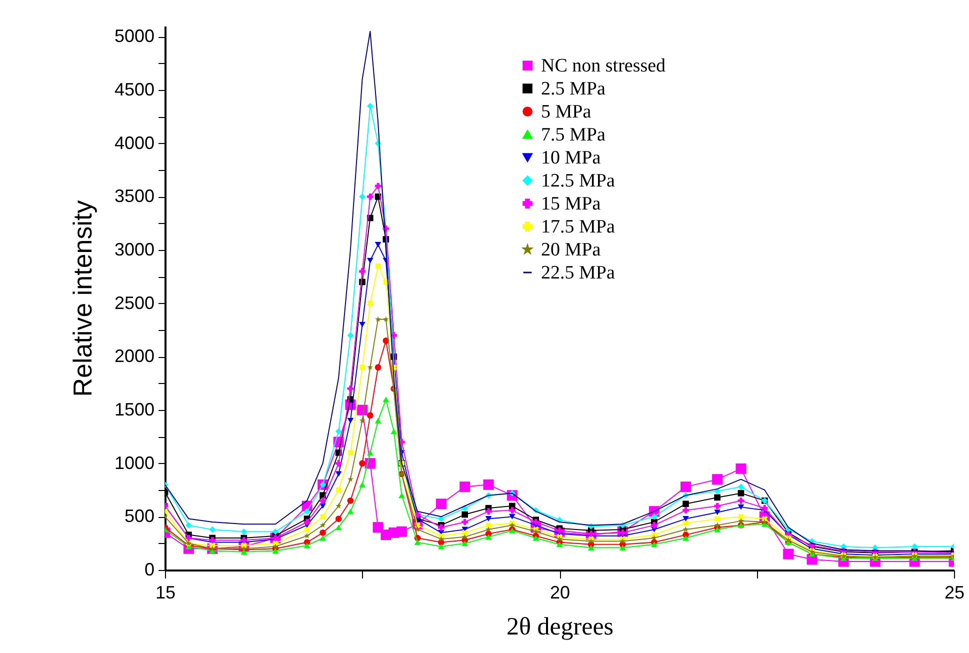 The image size is (969, 653). Describe the element at coordinates (134, 302) in the screenshot. I see `y-tick-label: 2500` at that location.